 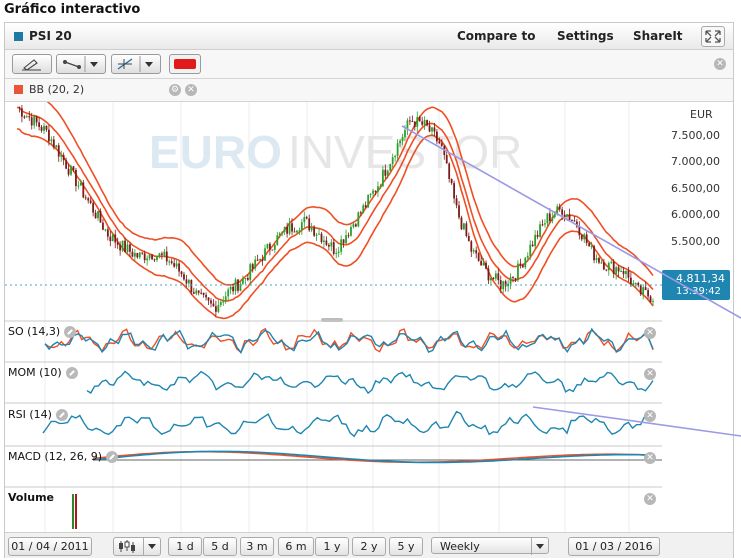 I want to click on so-close-icon: ✕, so click(x=650, y=333).